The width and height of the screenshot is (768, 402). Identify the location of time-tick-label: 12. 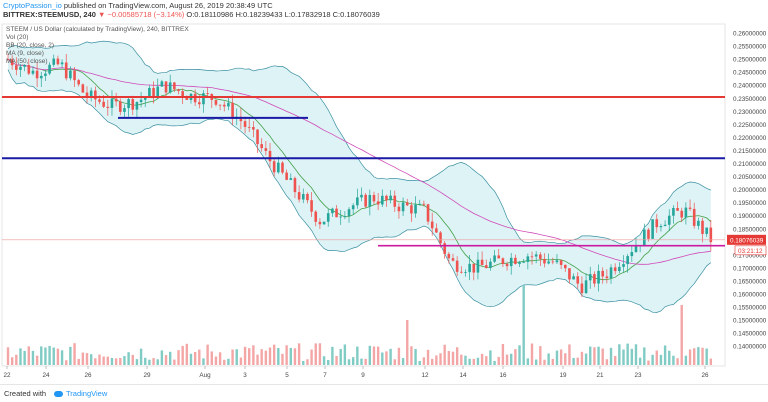
(425, 375).